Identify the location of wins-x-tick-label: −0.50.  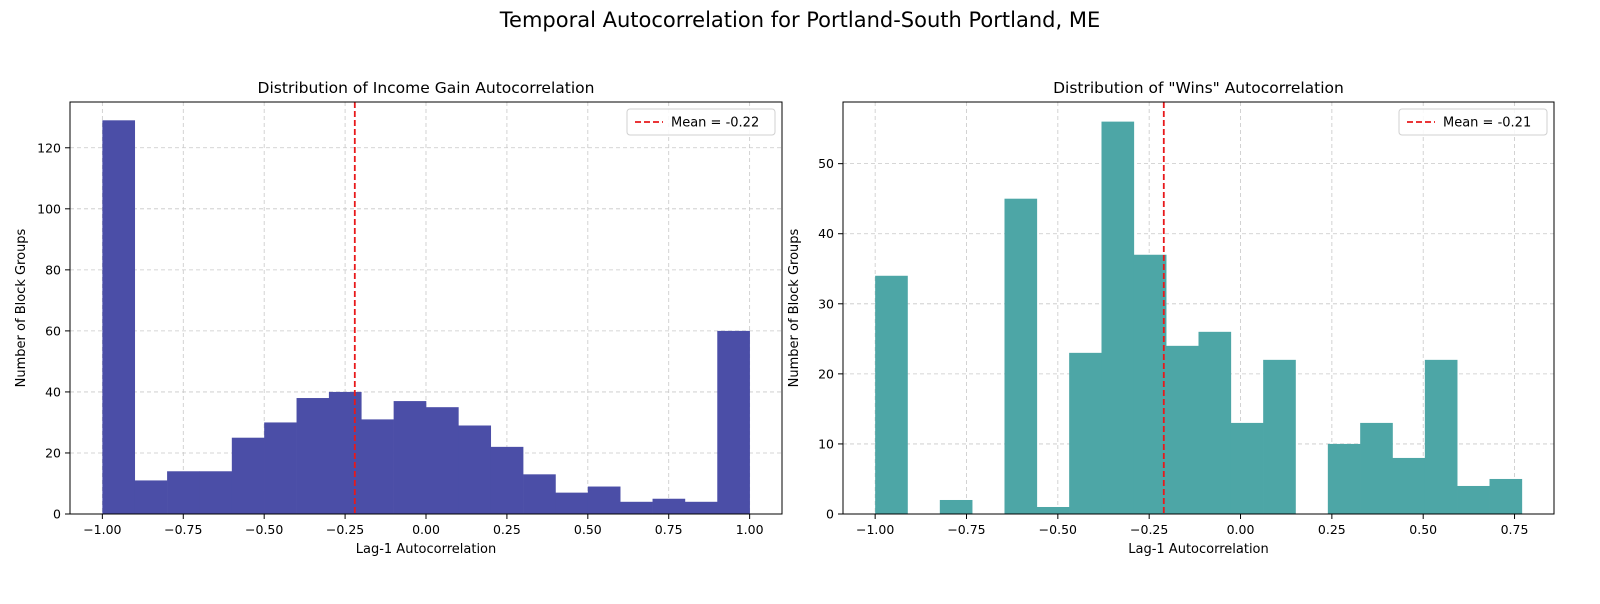
(1058, 529).